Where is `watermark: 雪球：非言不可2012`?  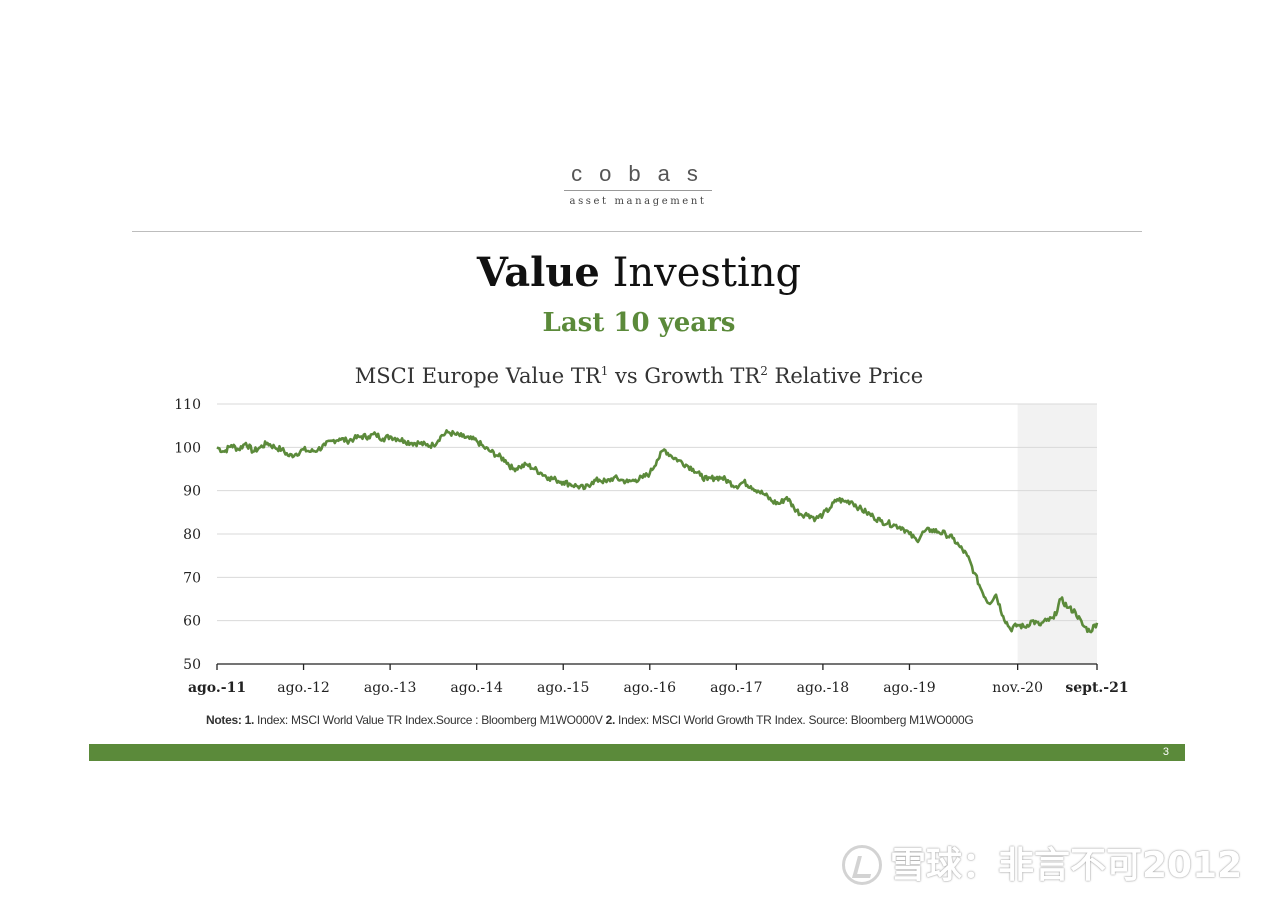
watermark: 雪球：非言不可2012 is located at coordinates (1042, 866).